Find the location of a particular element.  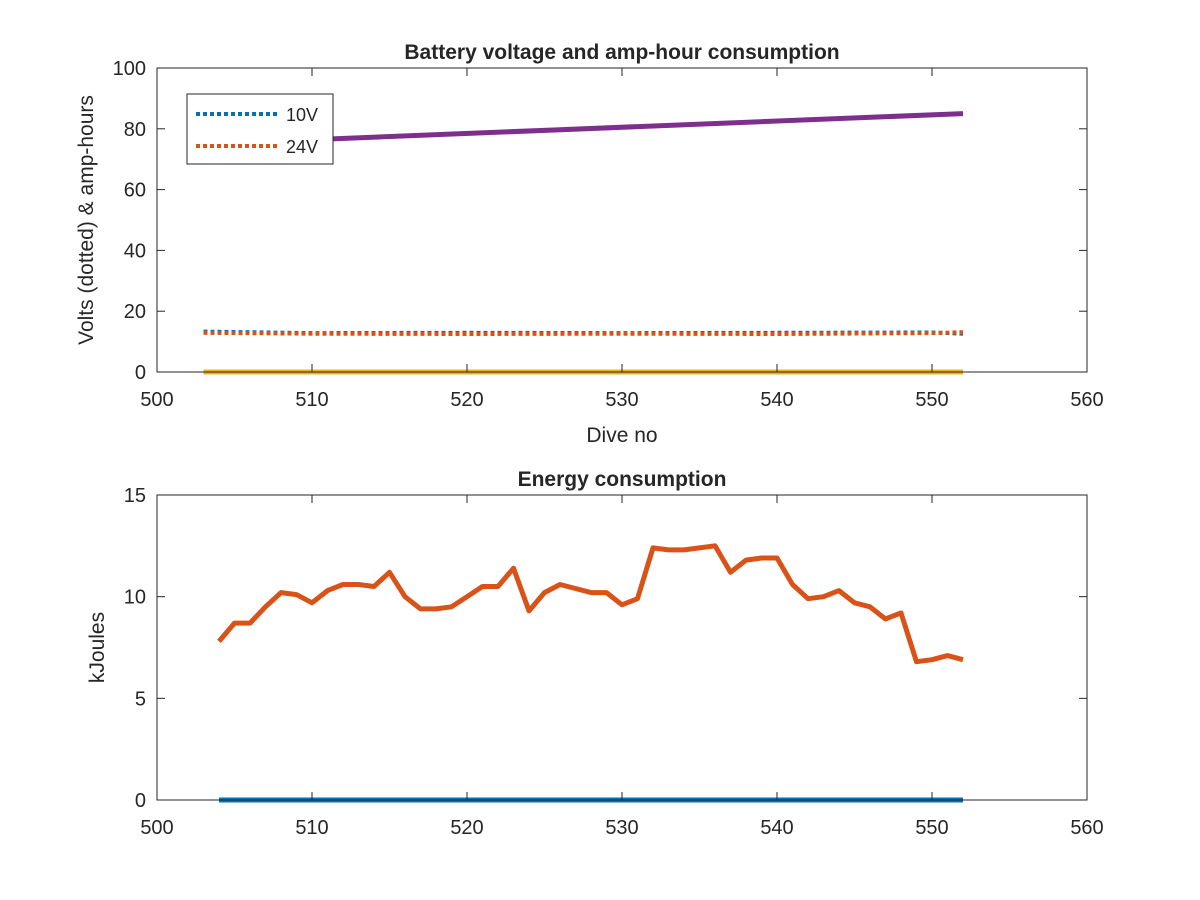

y-tick-label: 10 is located at coordinates (135, 598).